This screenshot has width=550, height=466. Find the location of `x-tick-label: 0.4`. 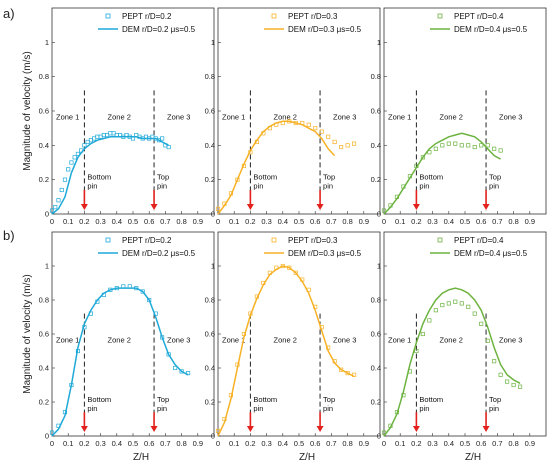

x-tick-label: 0.4 is located at coordinates (117, 443).